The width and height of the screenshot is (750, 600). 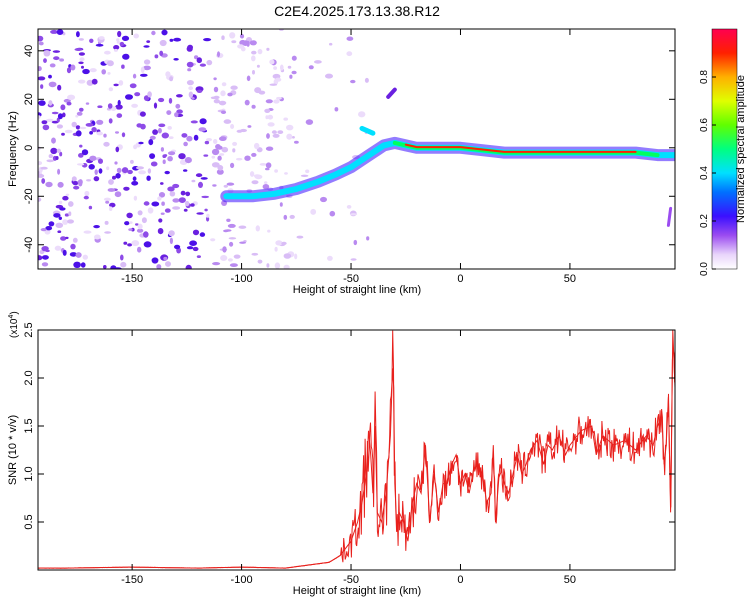 I want to click on snr-y-axis-label: SNR (10 * v/v), so click(x=13, y=450).